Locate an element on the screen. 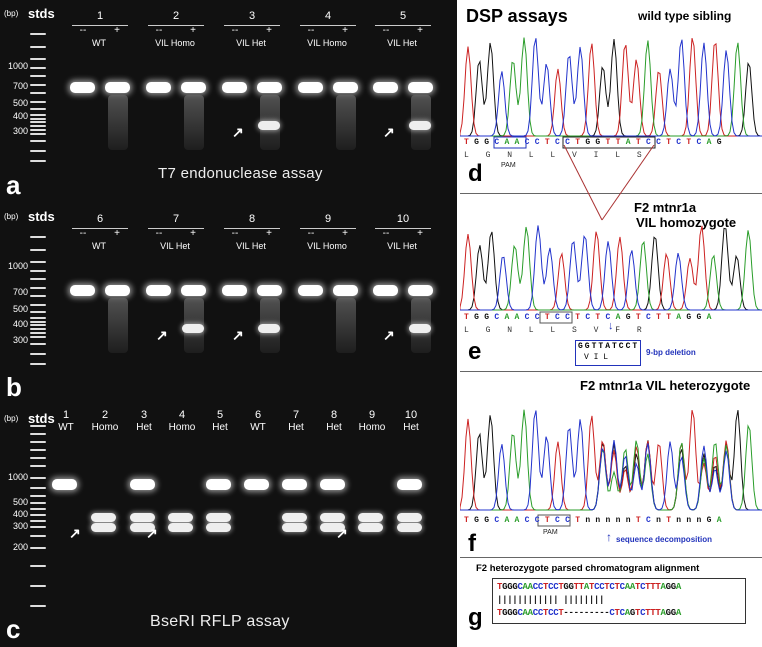 The width and height of the screenshot is (762, 647). minus-label: -- is located at coordinates (386, 30).